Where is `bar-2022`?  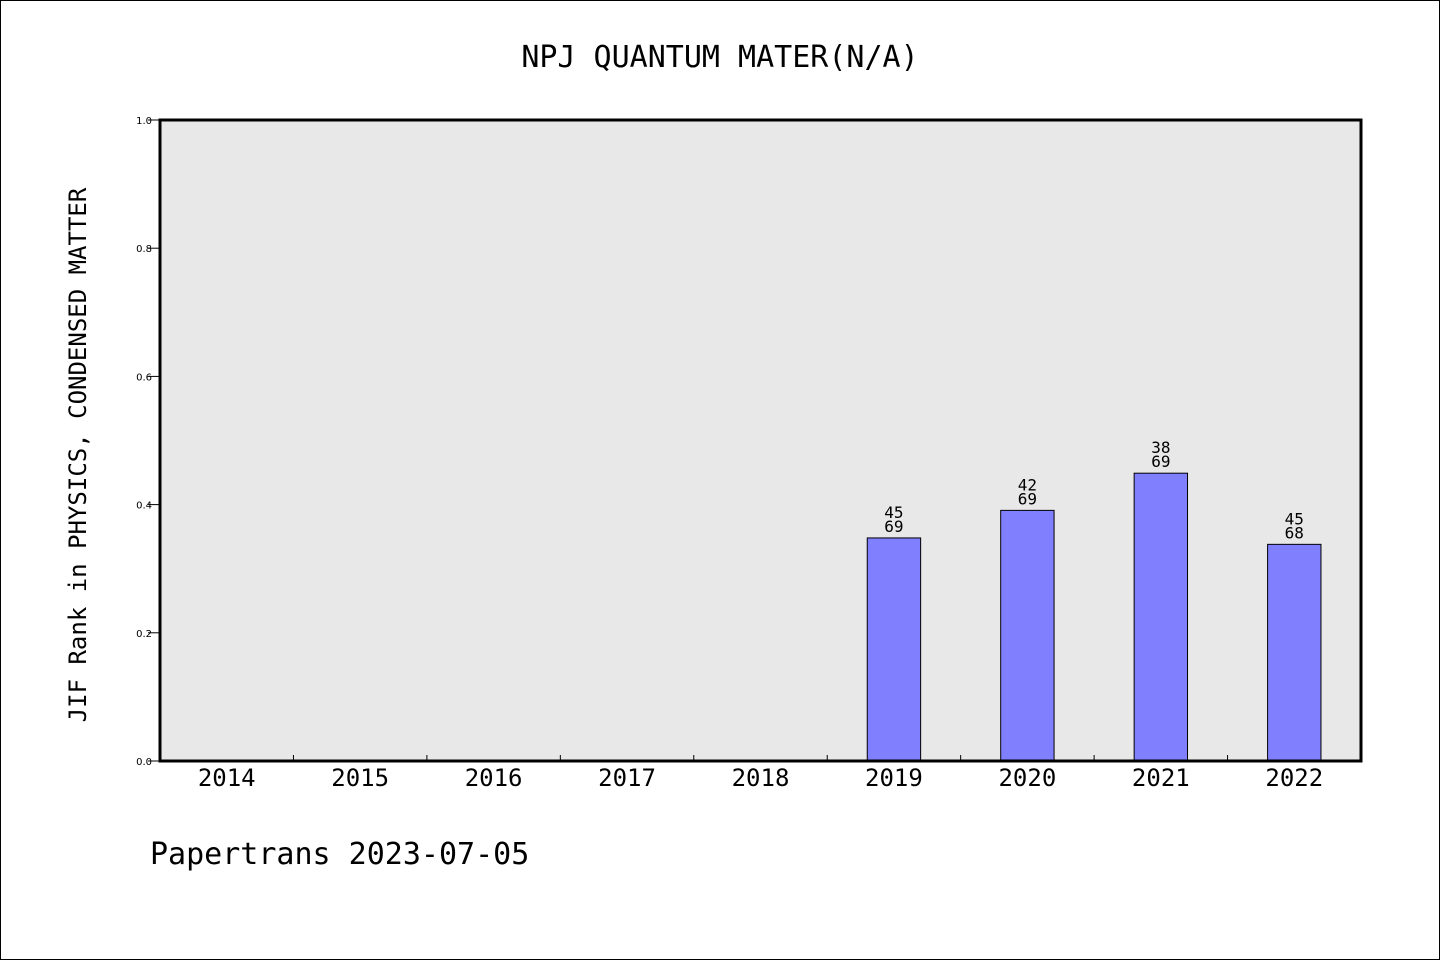
bar-2022 is located at coordinates (1294, 652).